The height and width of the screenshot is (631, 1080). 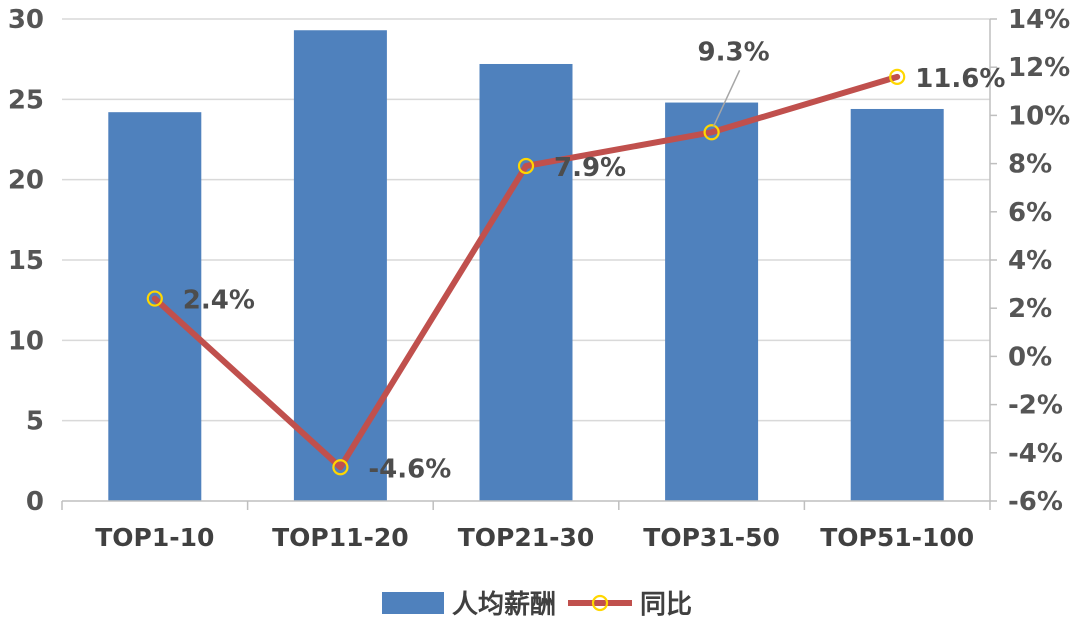 I want to click on y-left-tick-label: 15, so click(x=26, y=261).